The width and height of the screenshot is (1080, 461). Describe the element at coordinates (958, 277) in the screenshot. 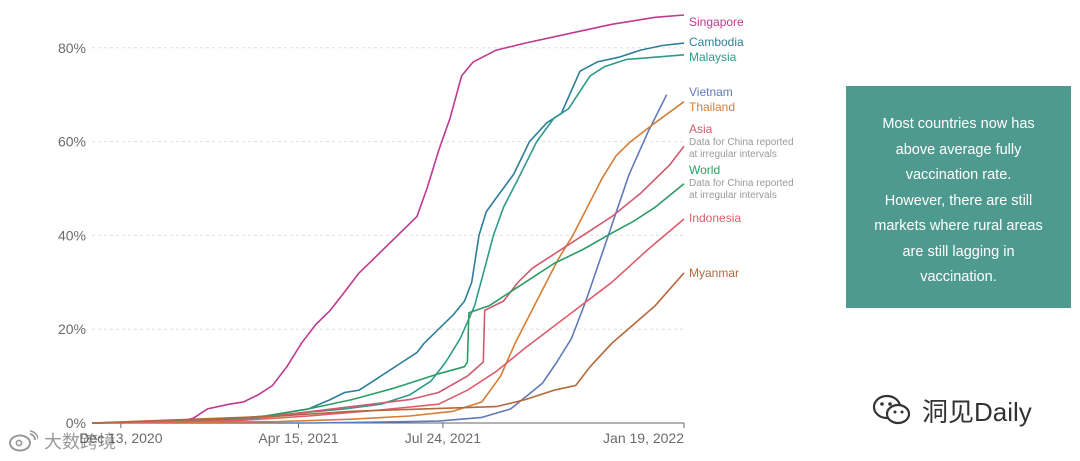

I see `note-line: vaccination.` at that location.